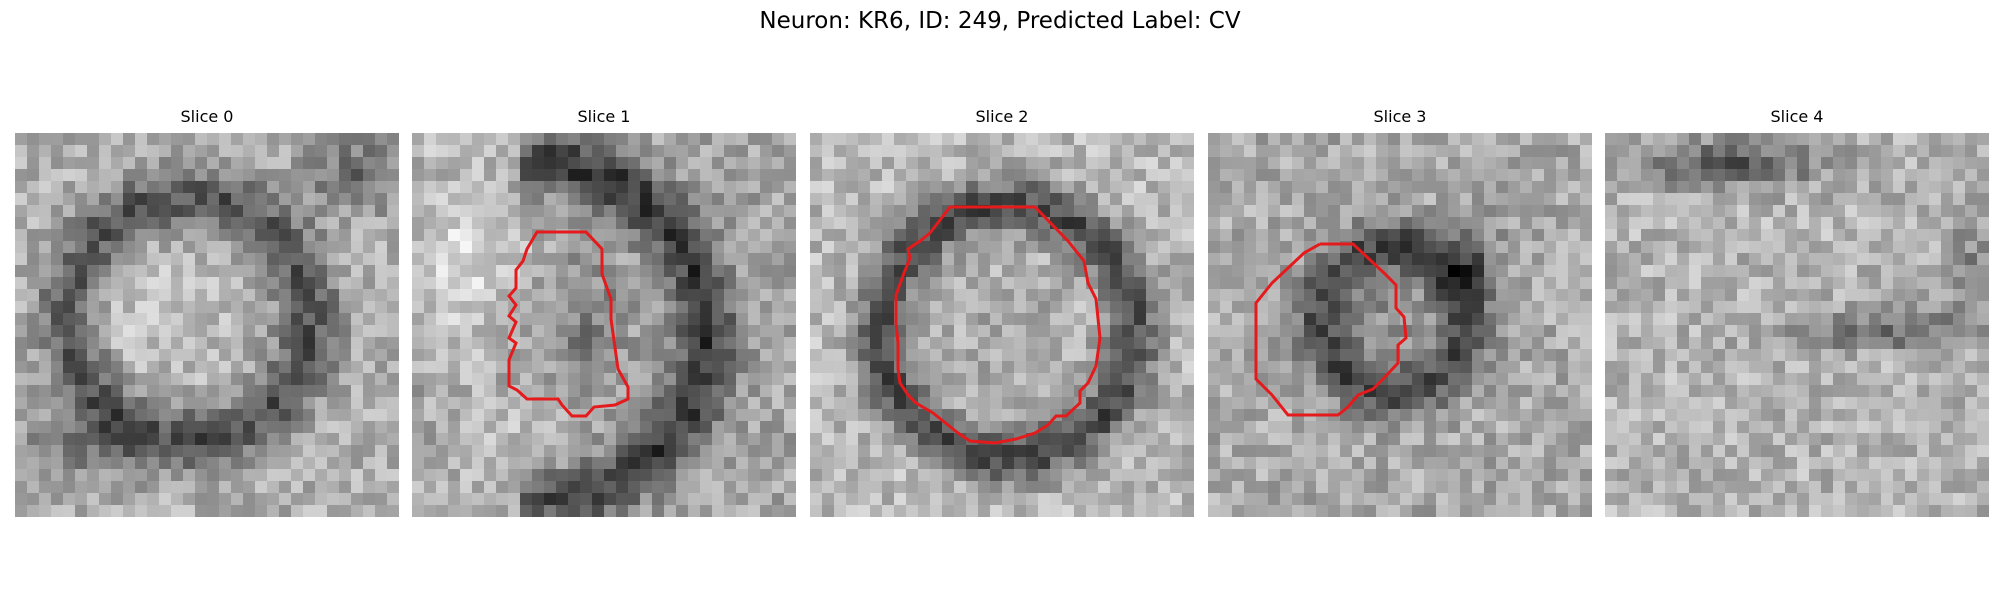 The width and height of the screenshot is (2000, 600). I want to click on panel-title: Slice 2, so click(1002, 116).